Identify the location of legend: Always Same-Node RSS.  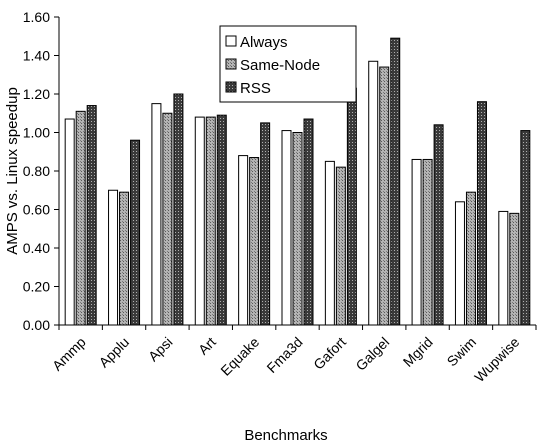
(288, 64).